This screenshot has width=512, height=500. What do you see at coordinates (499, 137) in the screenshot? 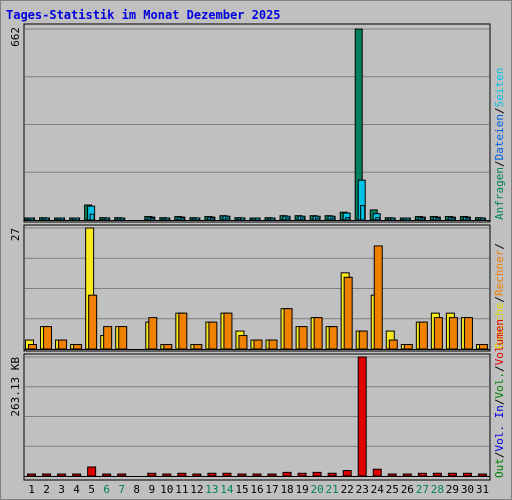
I see `legend-entry: Dateien` at bounding box center [499, 137].